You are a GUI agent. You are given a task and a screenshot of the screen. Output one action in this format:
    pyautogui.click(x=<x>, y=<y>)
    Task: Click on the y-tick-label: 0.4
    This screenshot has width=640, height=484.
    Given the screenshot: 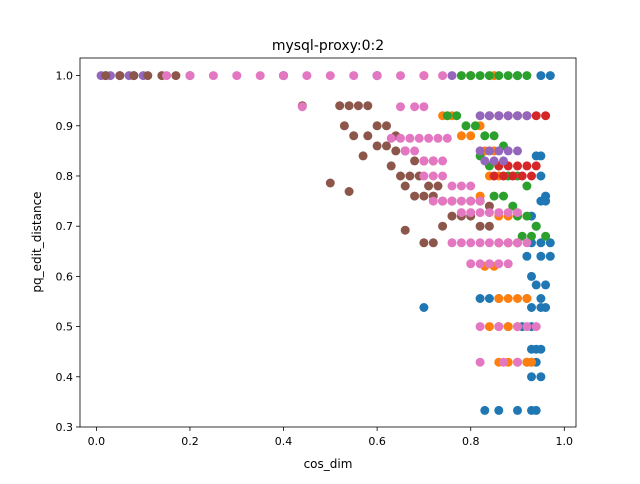 What is the action you would take?
    pyautogui.click(x=65, y=377)
    